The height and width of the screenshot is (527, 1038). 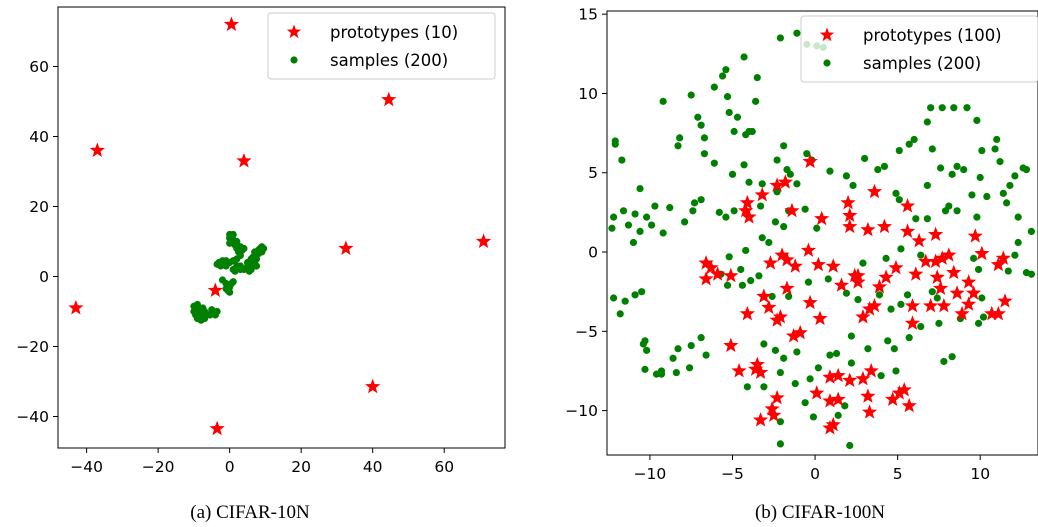 What do you see at coordinates (32, 347) in the screenshot?
I see `y-tick-label: −20` at bounding box center [32, 347].